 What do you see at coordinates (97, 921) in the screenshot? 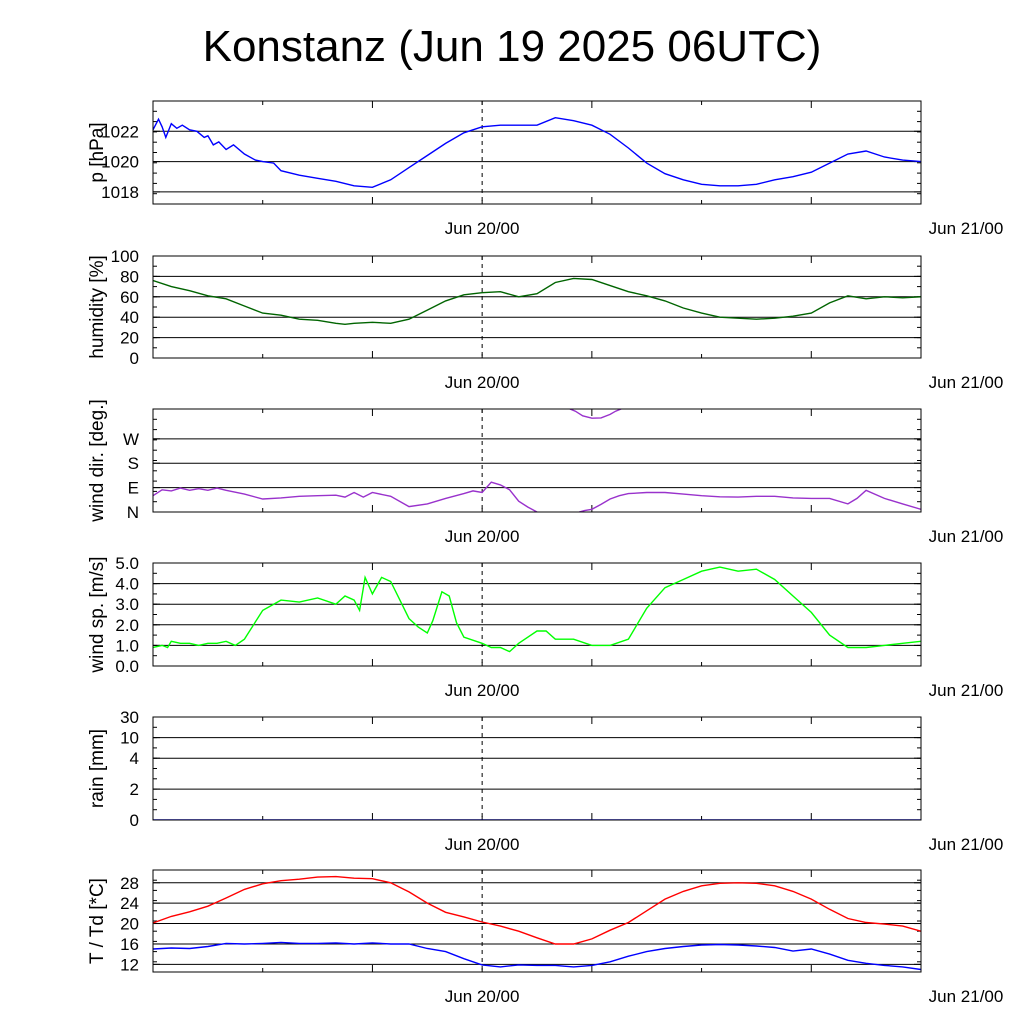
I see `y-axis-label: T / Td [*C]` at bounding box center [97, 921].